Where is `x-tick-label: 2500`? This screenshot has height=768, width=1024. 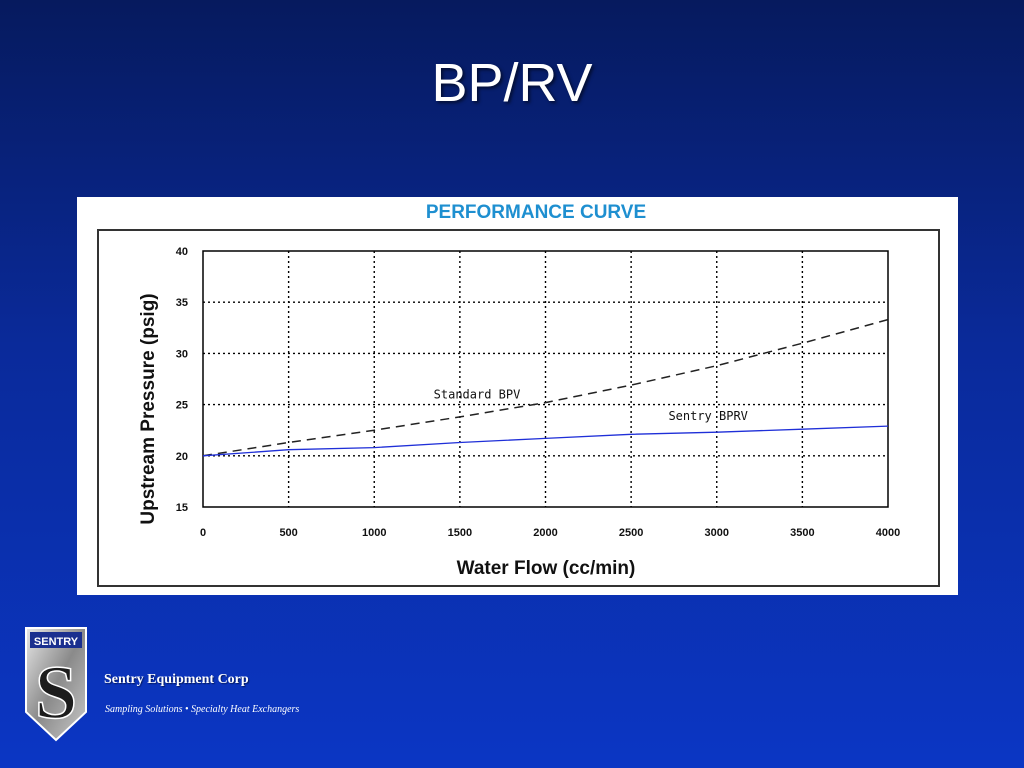
x-tick-label: 2500 is located at coordinates (631, 533).